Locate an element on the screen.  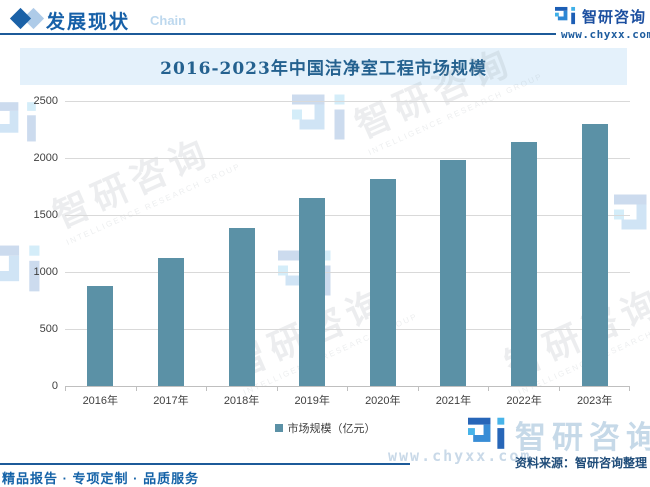
bar-2021年 is located at coordinates (453, 273).